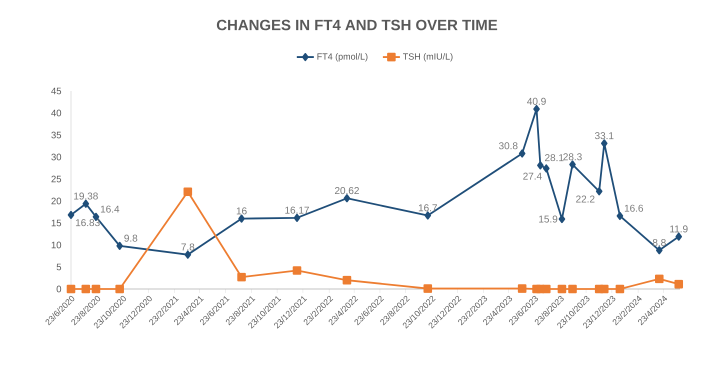 Image resolution: width=714 pixels, height=375 pixels. What do you see at coordinates (679, 228) in the screenshot?
I see `data-label: 11.9` at bounding box center [679, 228].